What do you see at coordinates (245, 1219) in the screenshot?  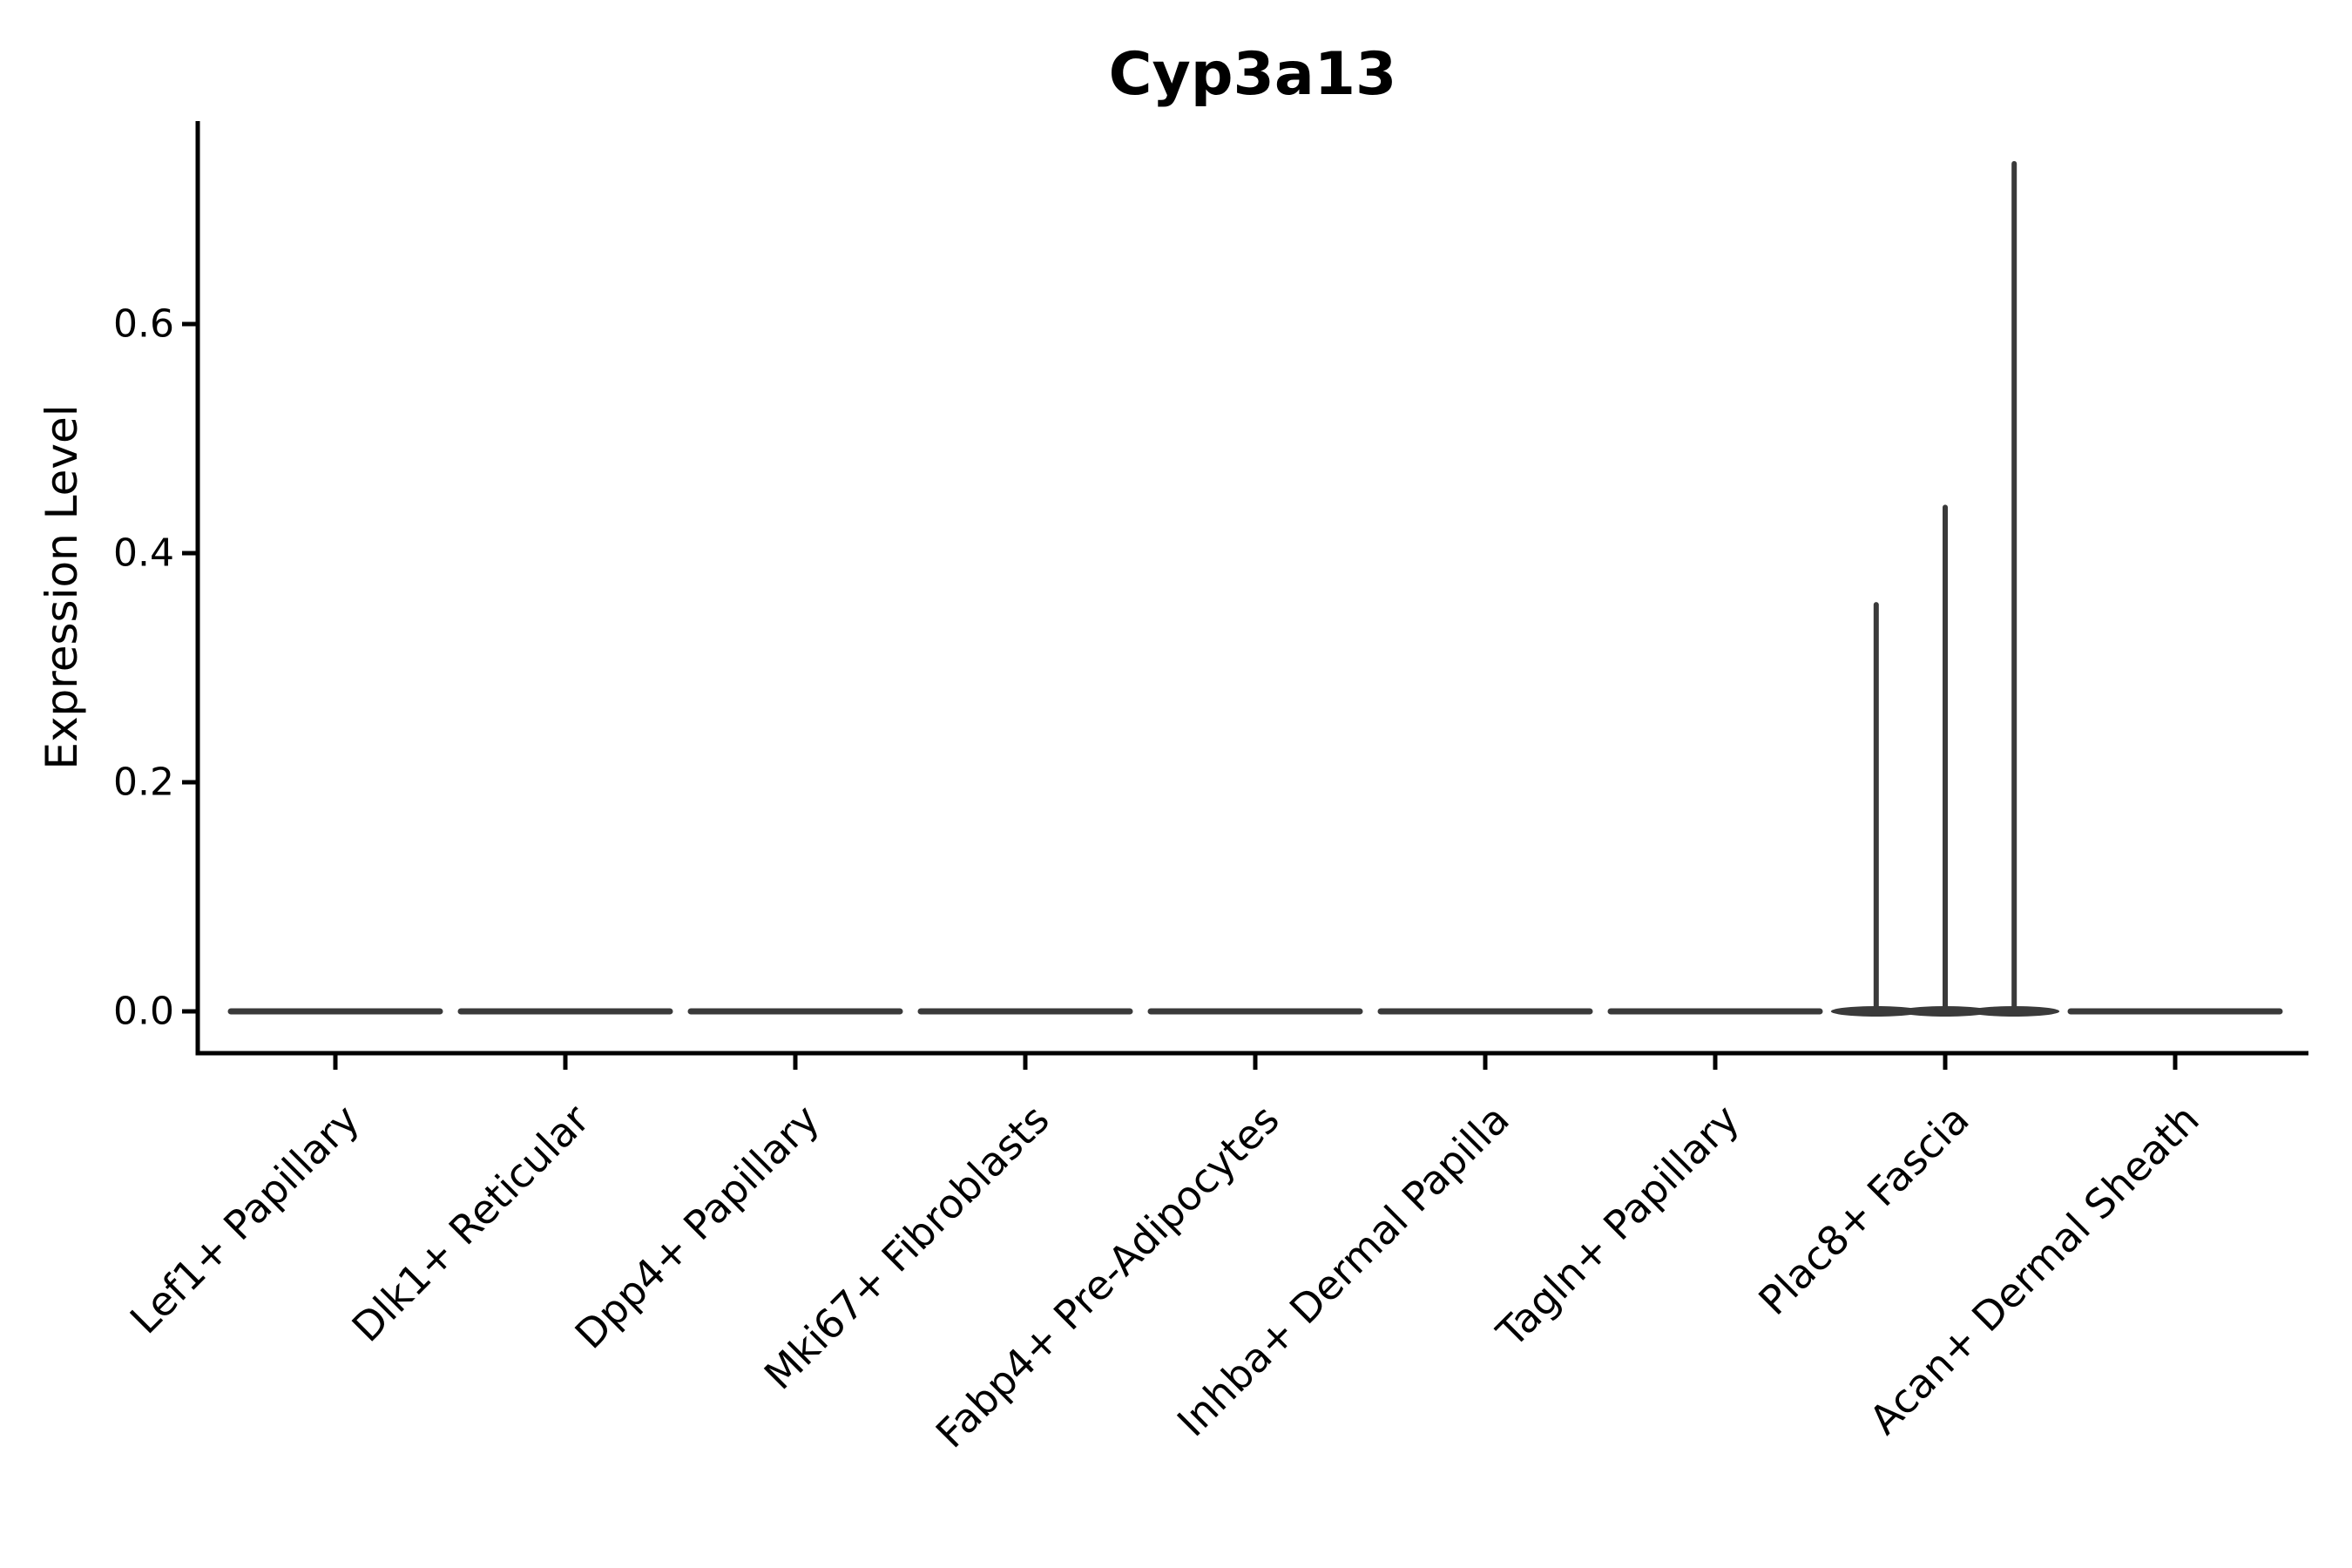 I see `x-tick-label: Lef1+ Papillary` at bounding box center [245, 1219].